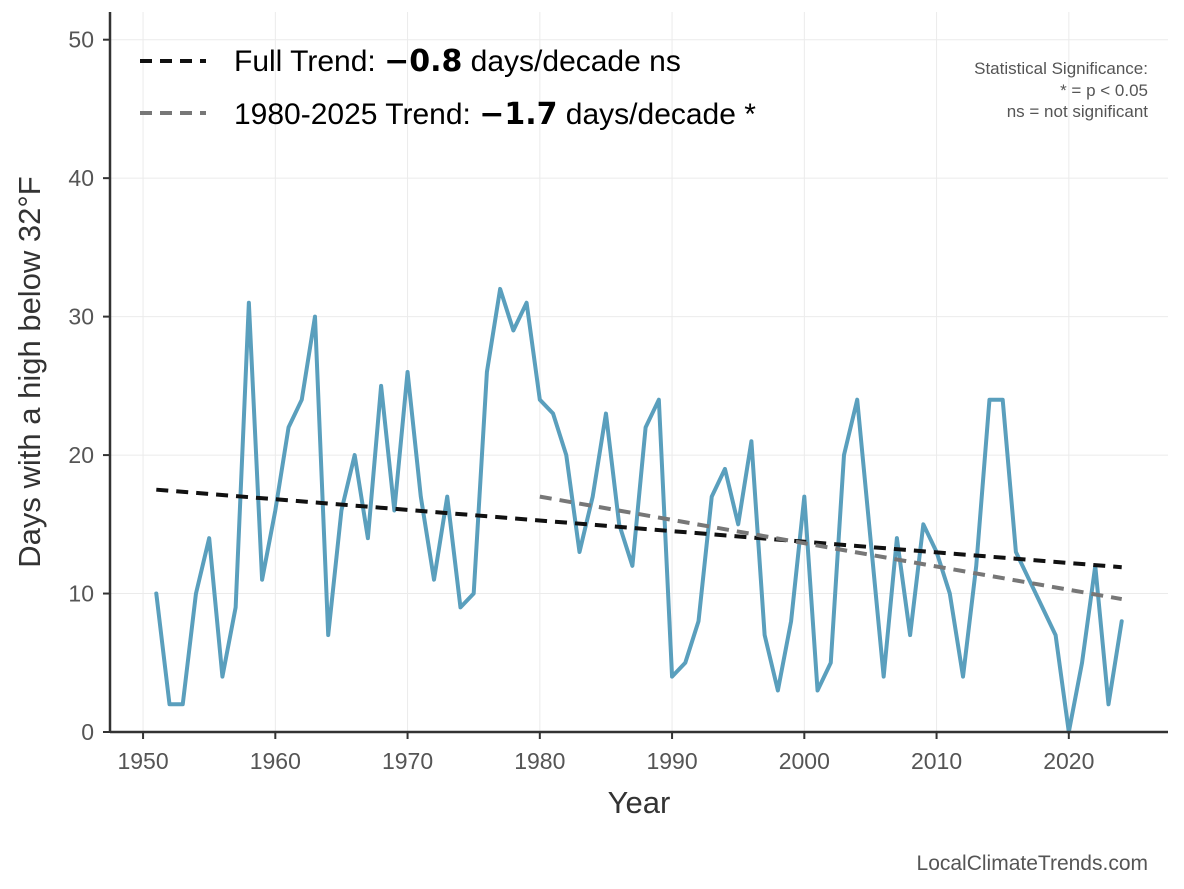 Image resolution: width=1184 pixels, height=889 pixels. I want to click on x-tick-label: 2000, so click(804, 761).